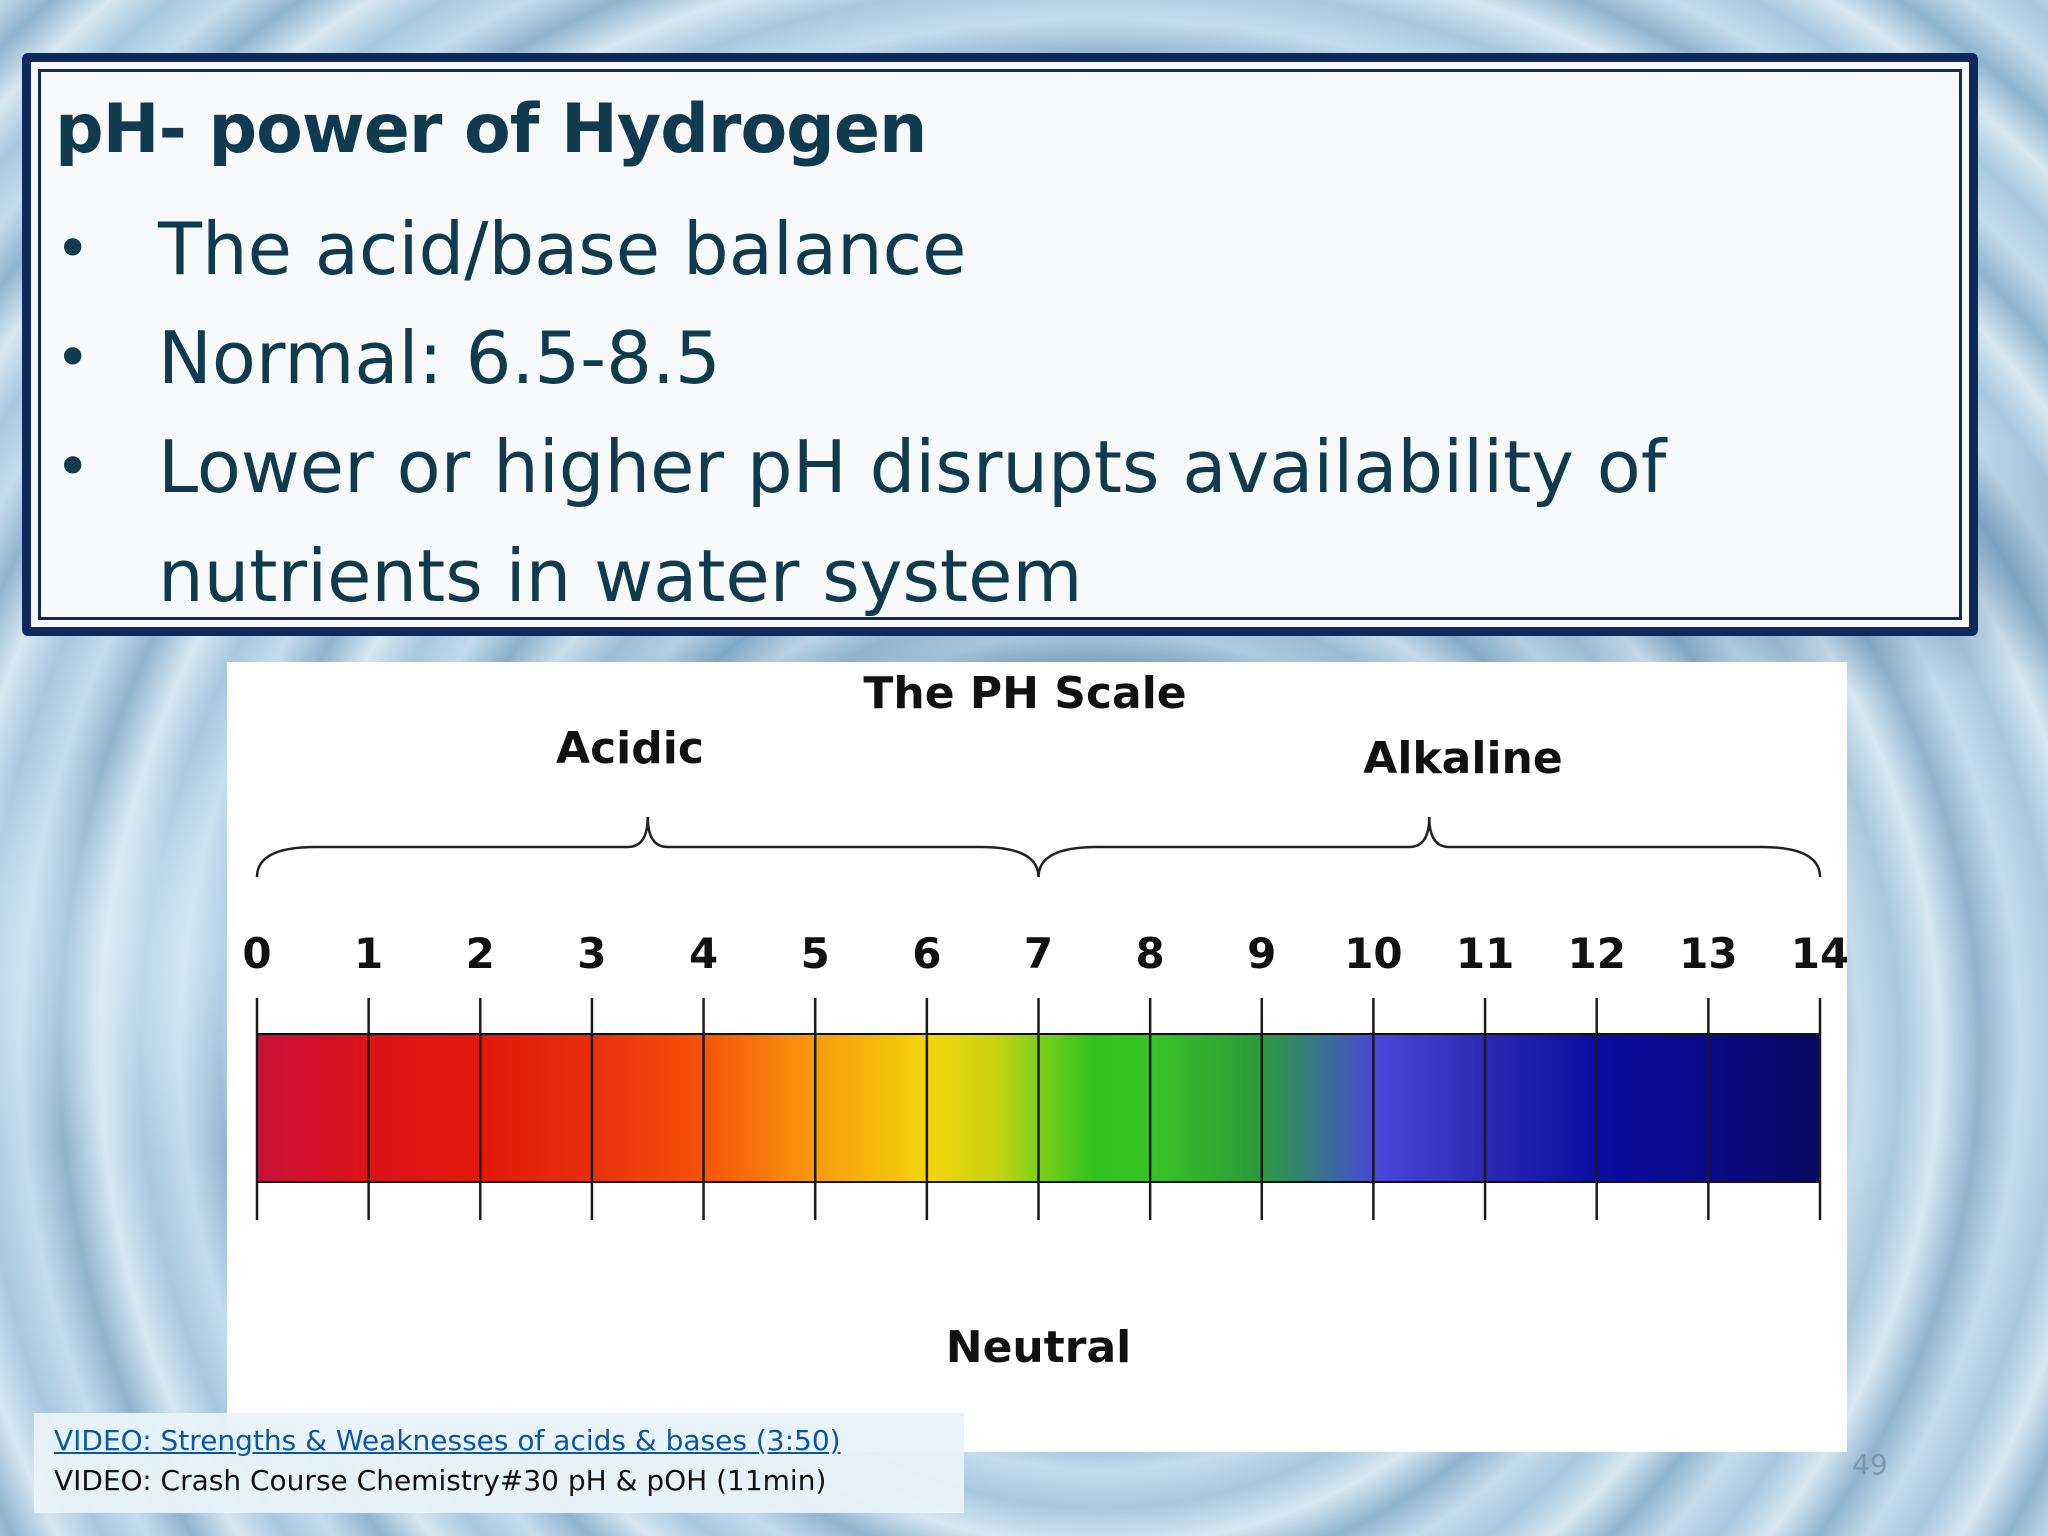  Describe the element at coordinates (1373, 953) in the screenshot. I see `tick-label: 10` at that location.